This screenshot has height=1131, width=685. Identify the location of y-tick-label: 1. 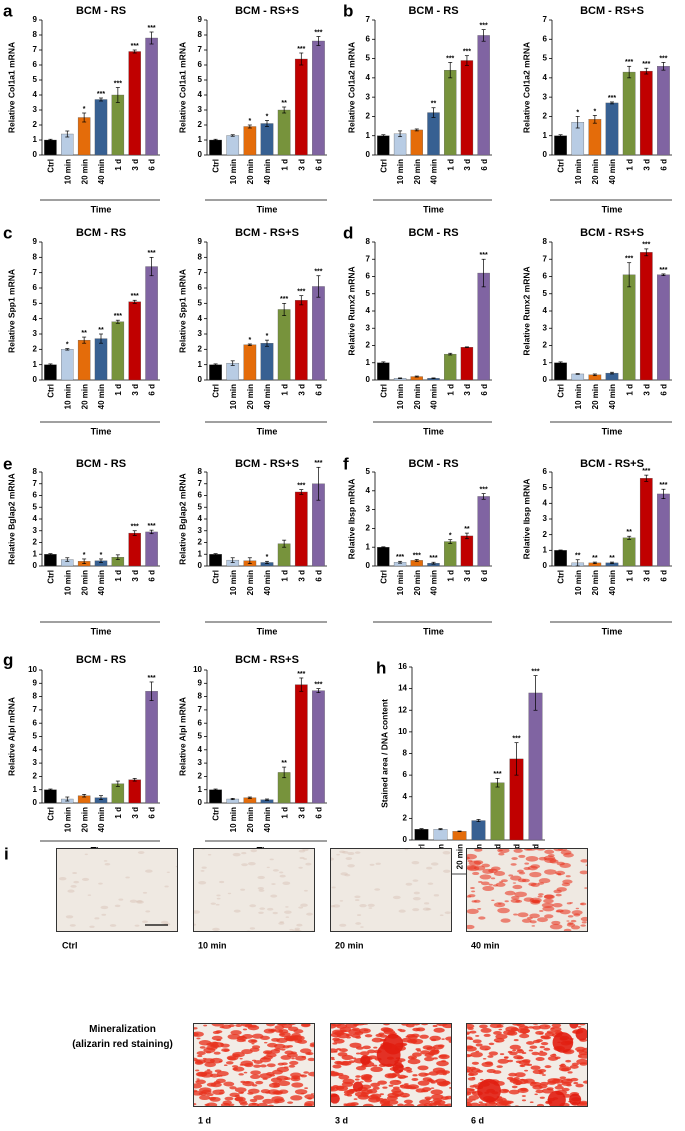
(35, 364).